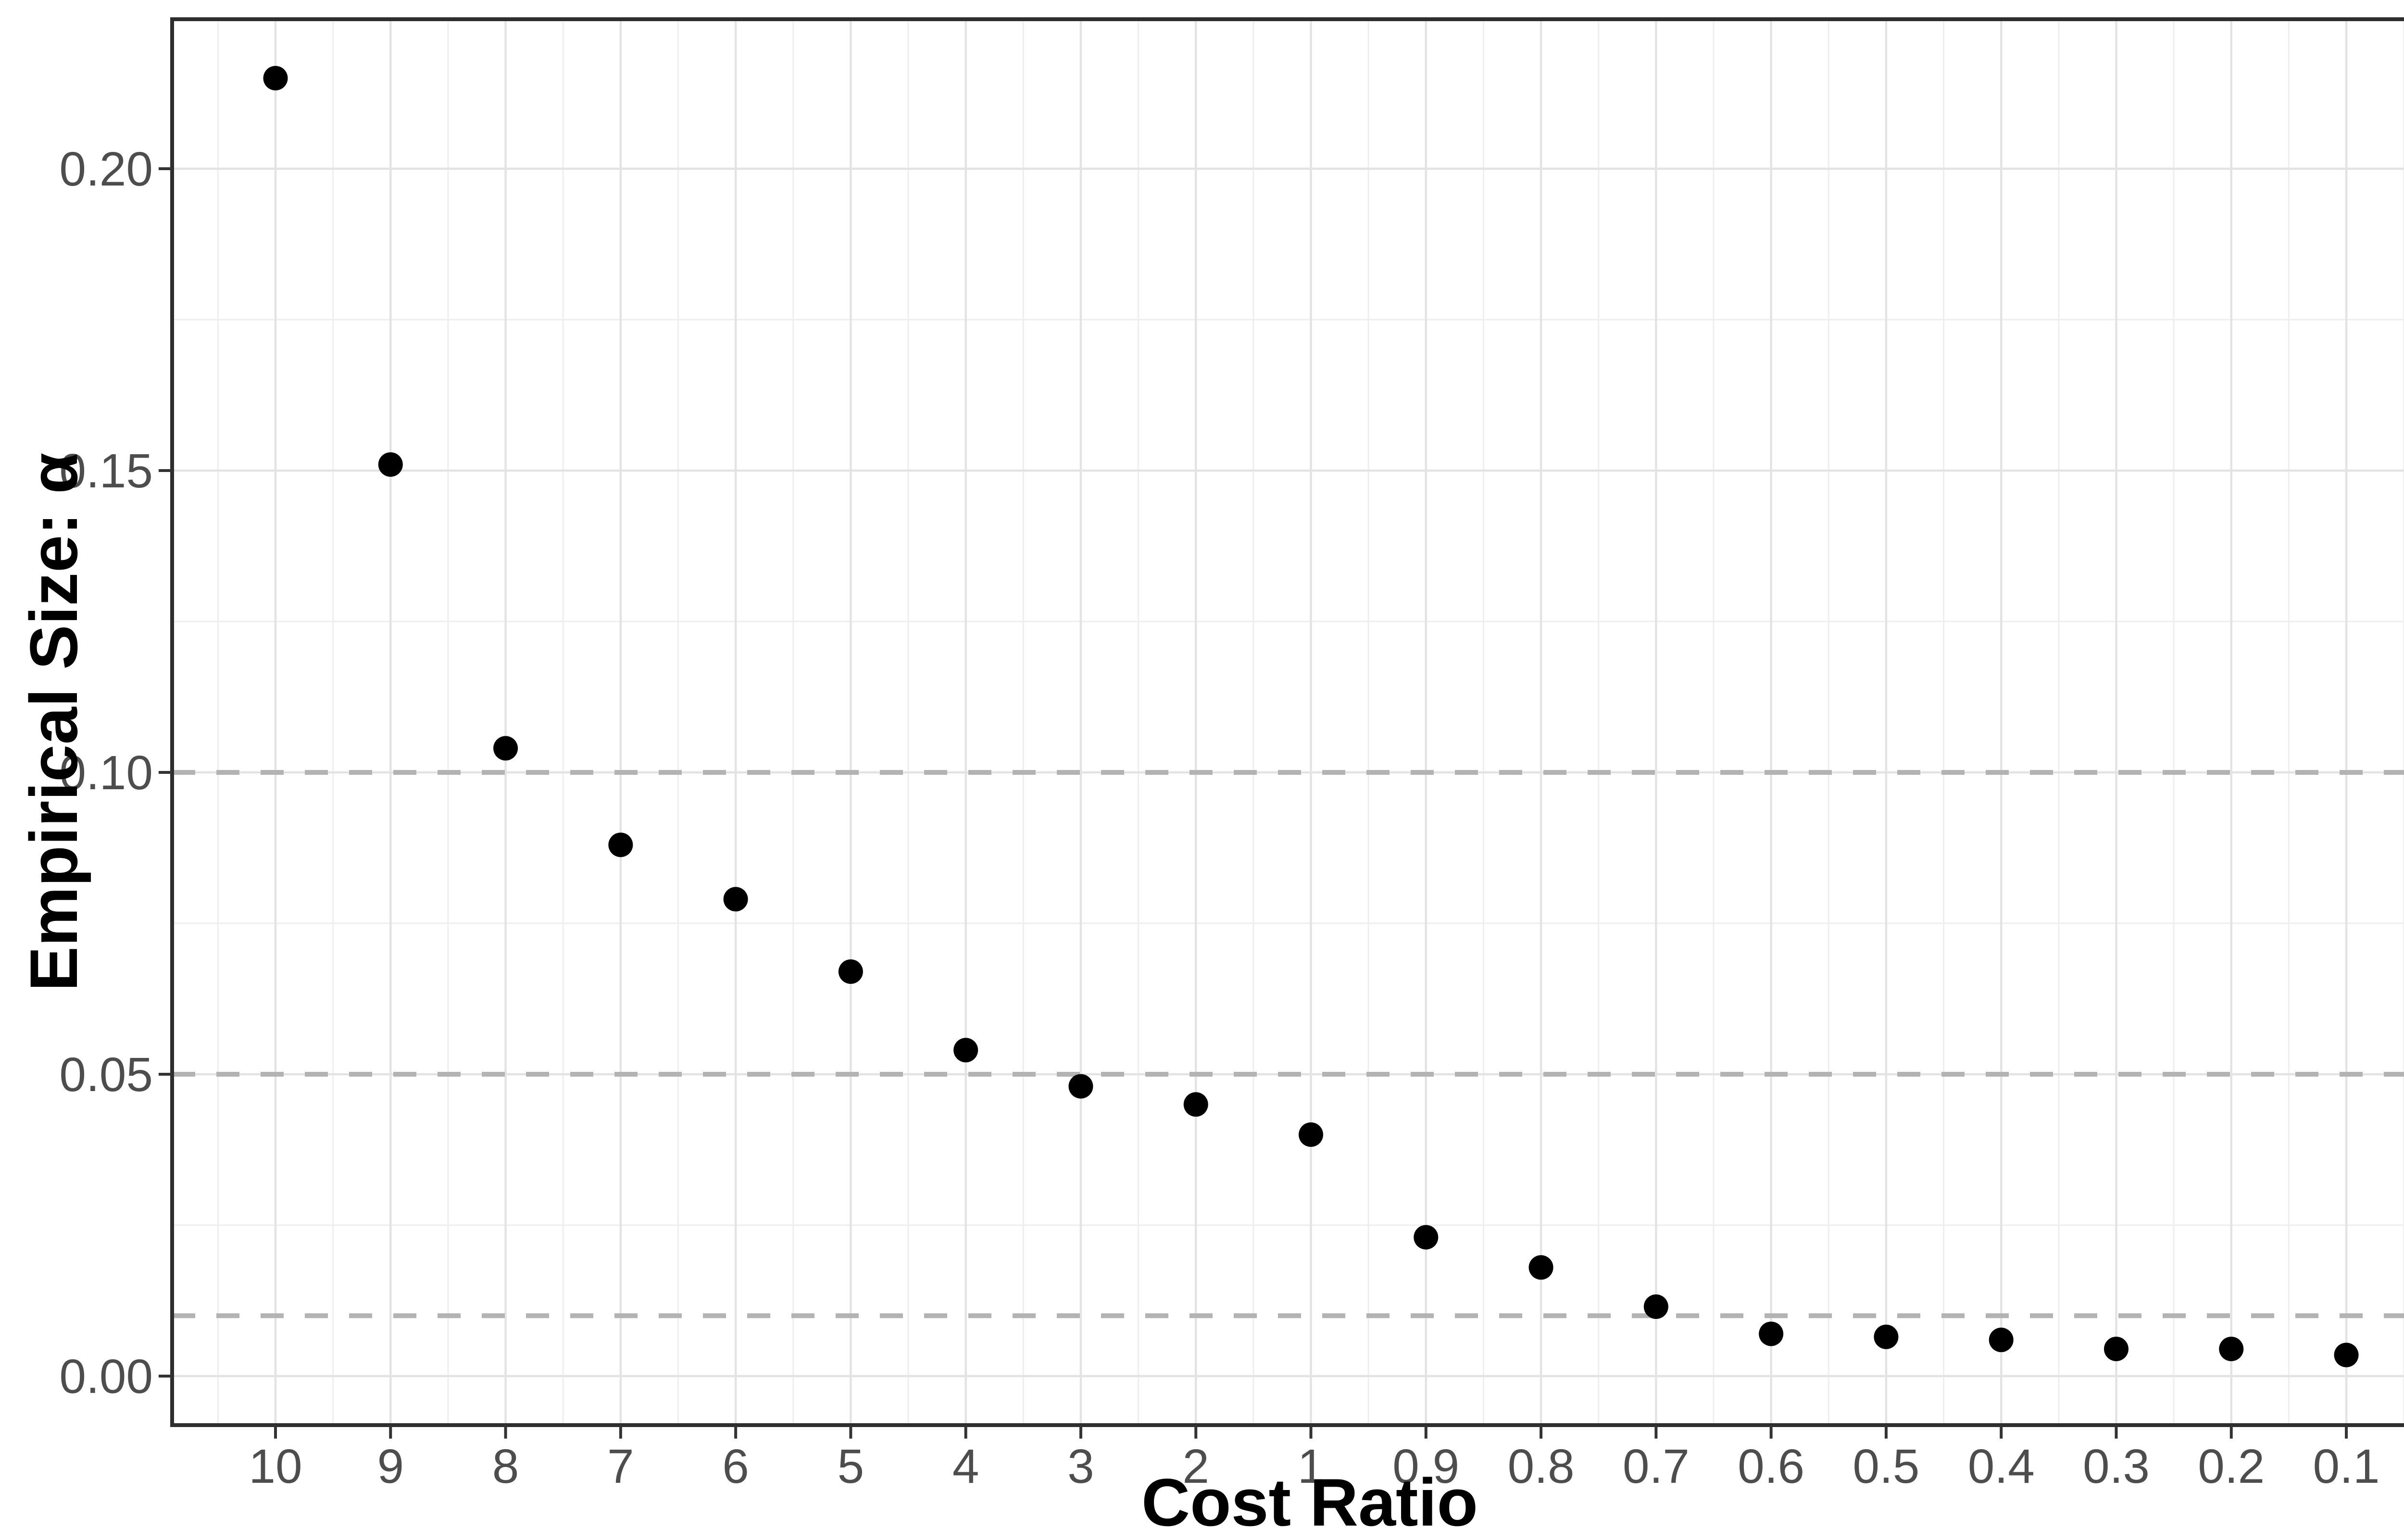 The image size is (2404, 1540). What do you see at coordinates (275, 1466) in the screenshot?
I see `x-tick-label: 10` at bounding box center [275, 1466].